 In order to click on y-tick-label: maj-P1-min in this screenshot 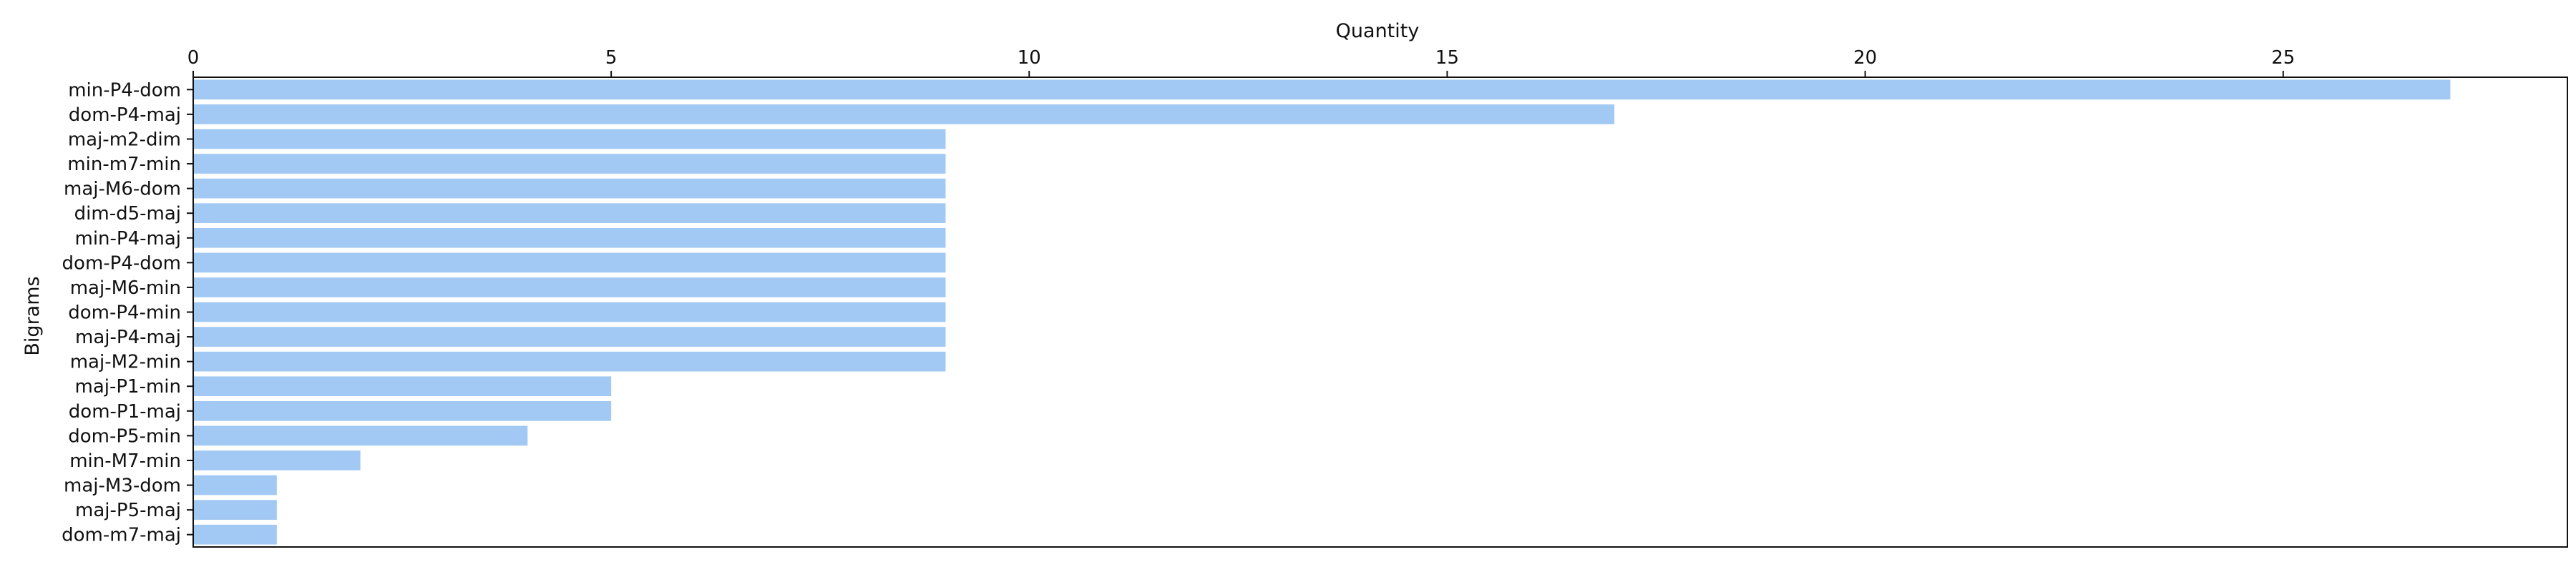, I will do `click(128, 387)`.